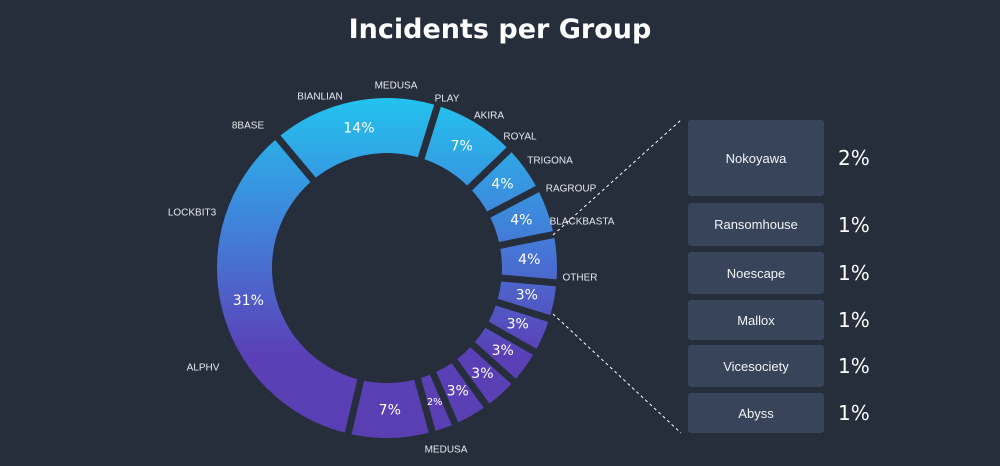  Describe the element at coordinates (447, 99) in the screenshot. I see `slice-category-label: PLAY` at that location.